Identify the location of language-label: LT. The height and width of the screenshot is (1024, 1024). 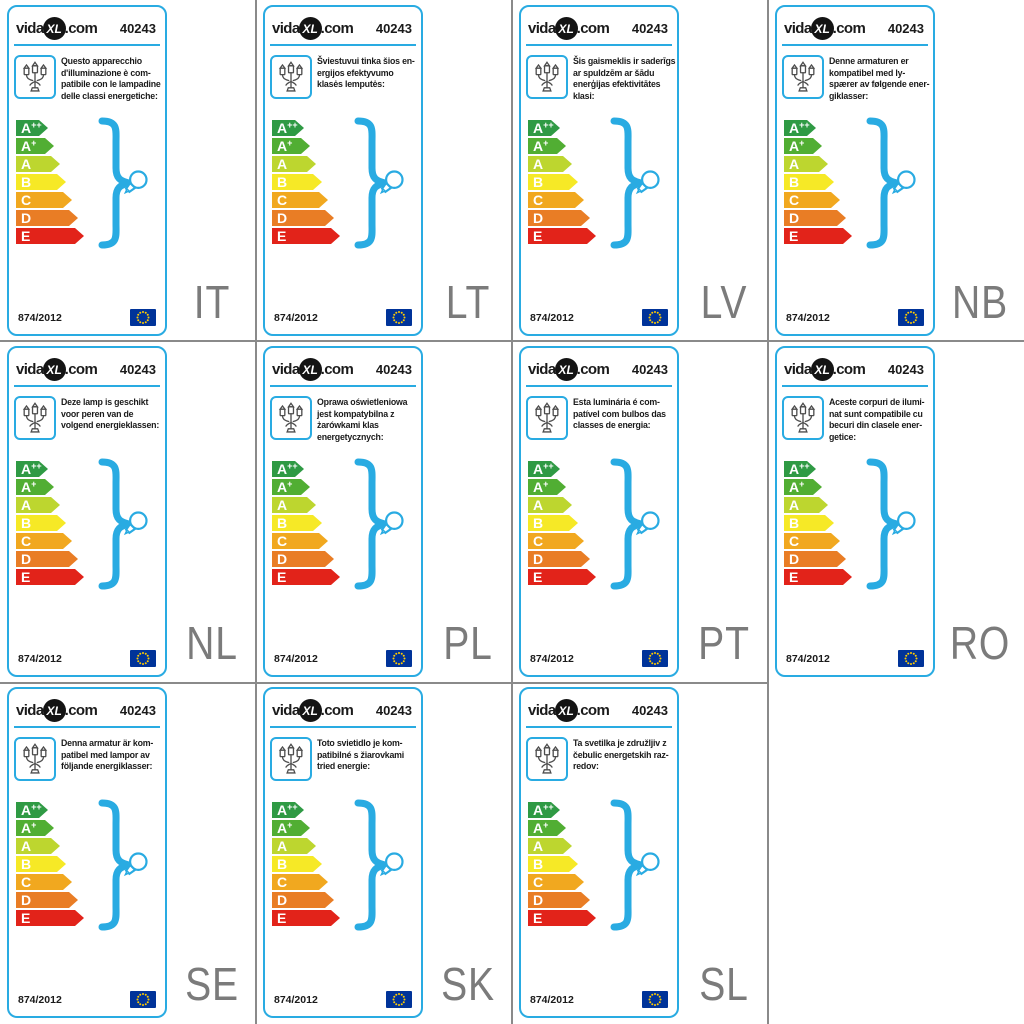
(468, 302).